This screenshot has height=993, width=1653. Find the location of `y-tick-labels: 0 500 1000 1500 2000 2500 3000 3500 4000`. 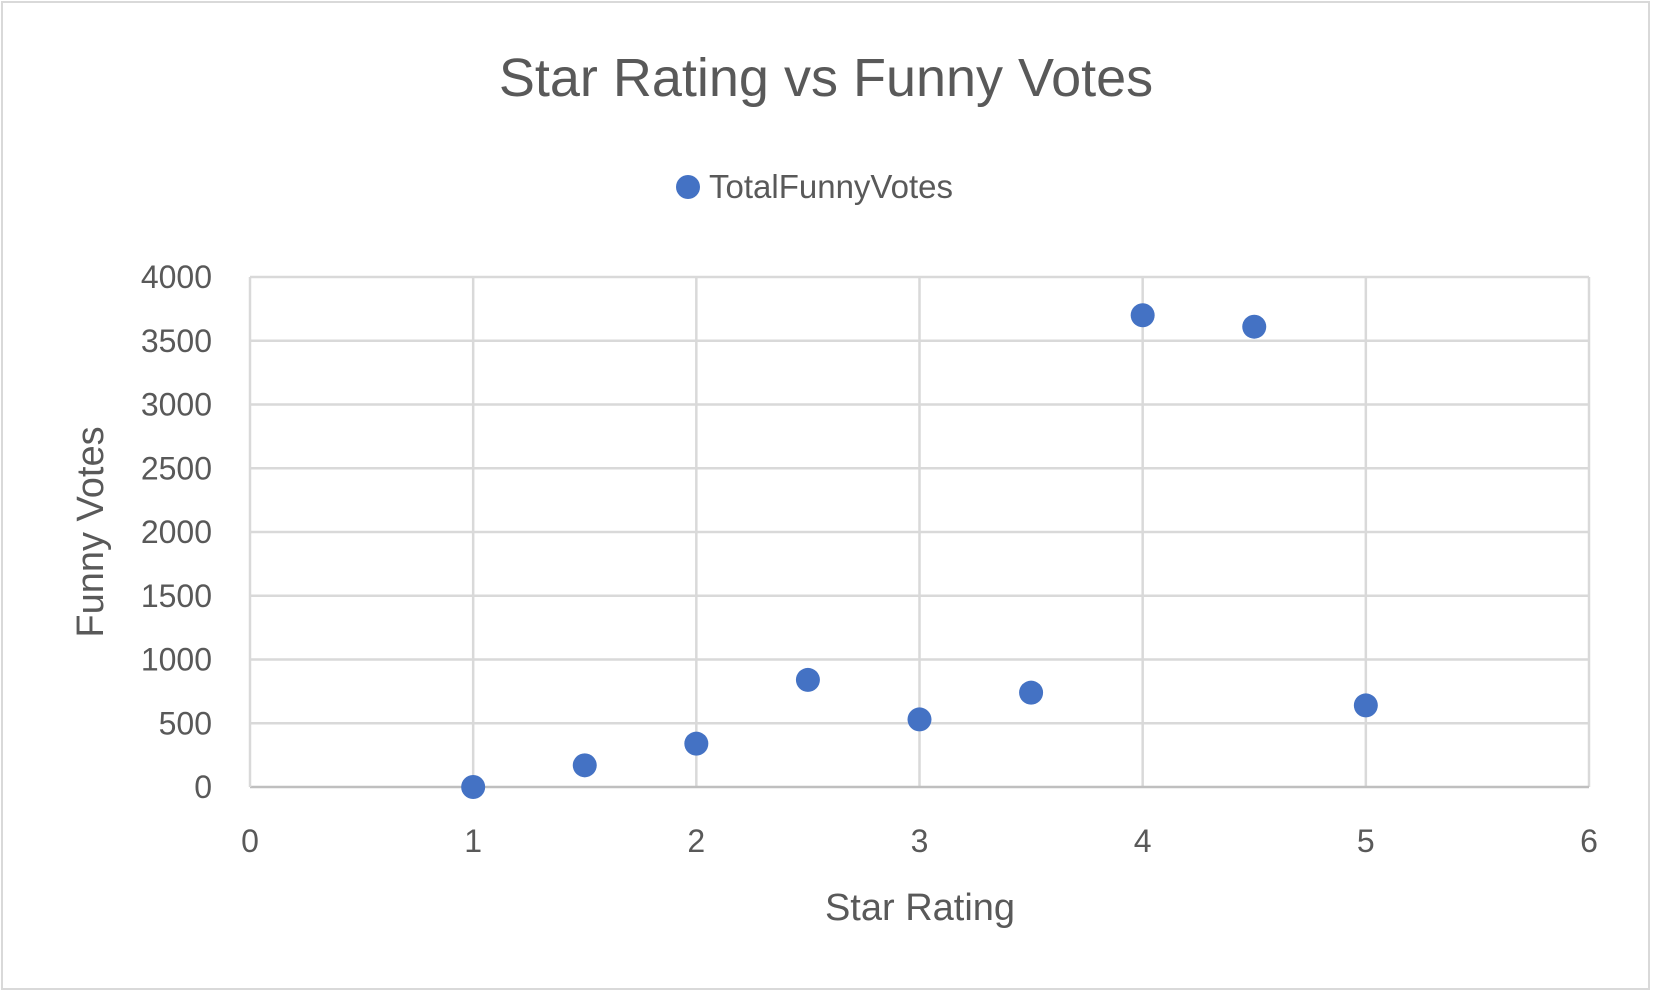

y-tick-labels: 0 500 1000 1500 2000 2500 3000 3500 4000 is located at coordinates (176, 532).